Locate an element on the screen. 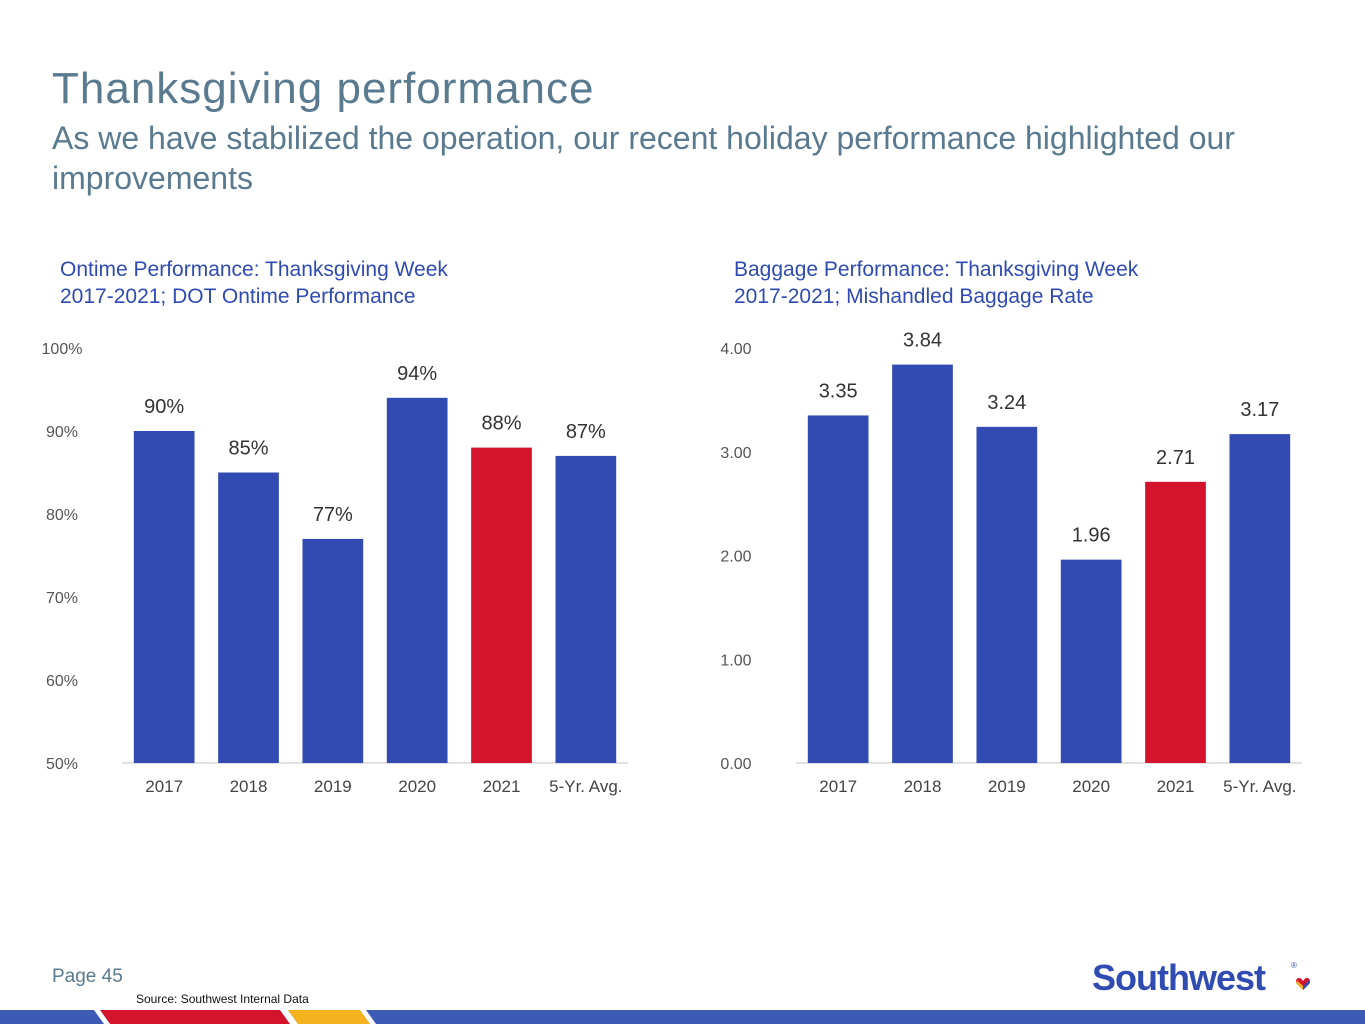  ontime-y-tick-label: 70% is located at coordinates (62, 598).